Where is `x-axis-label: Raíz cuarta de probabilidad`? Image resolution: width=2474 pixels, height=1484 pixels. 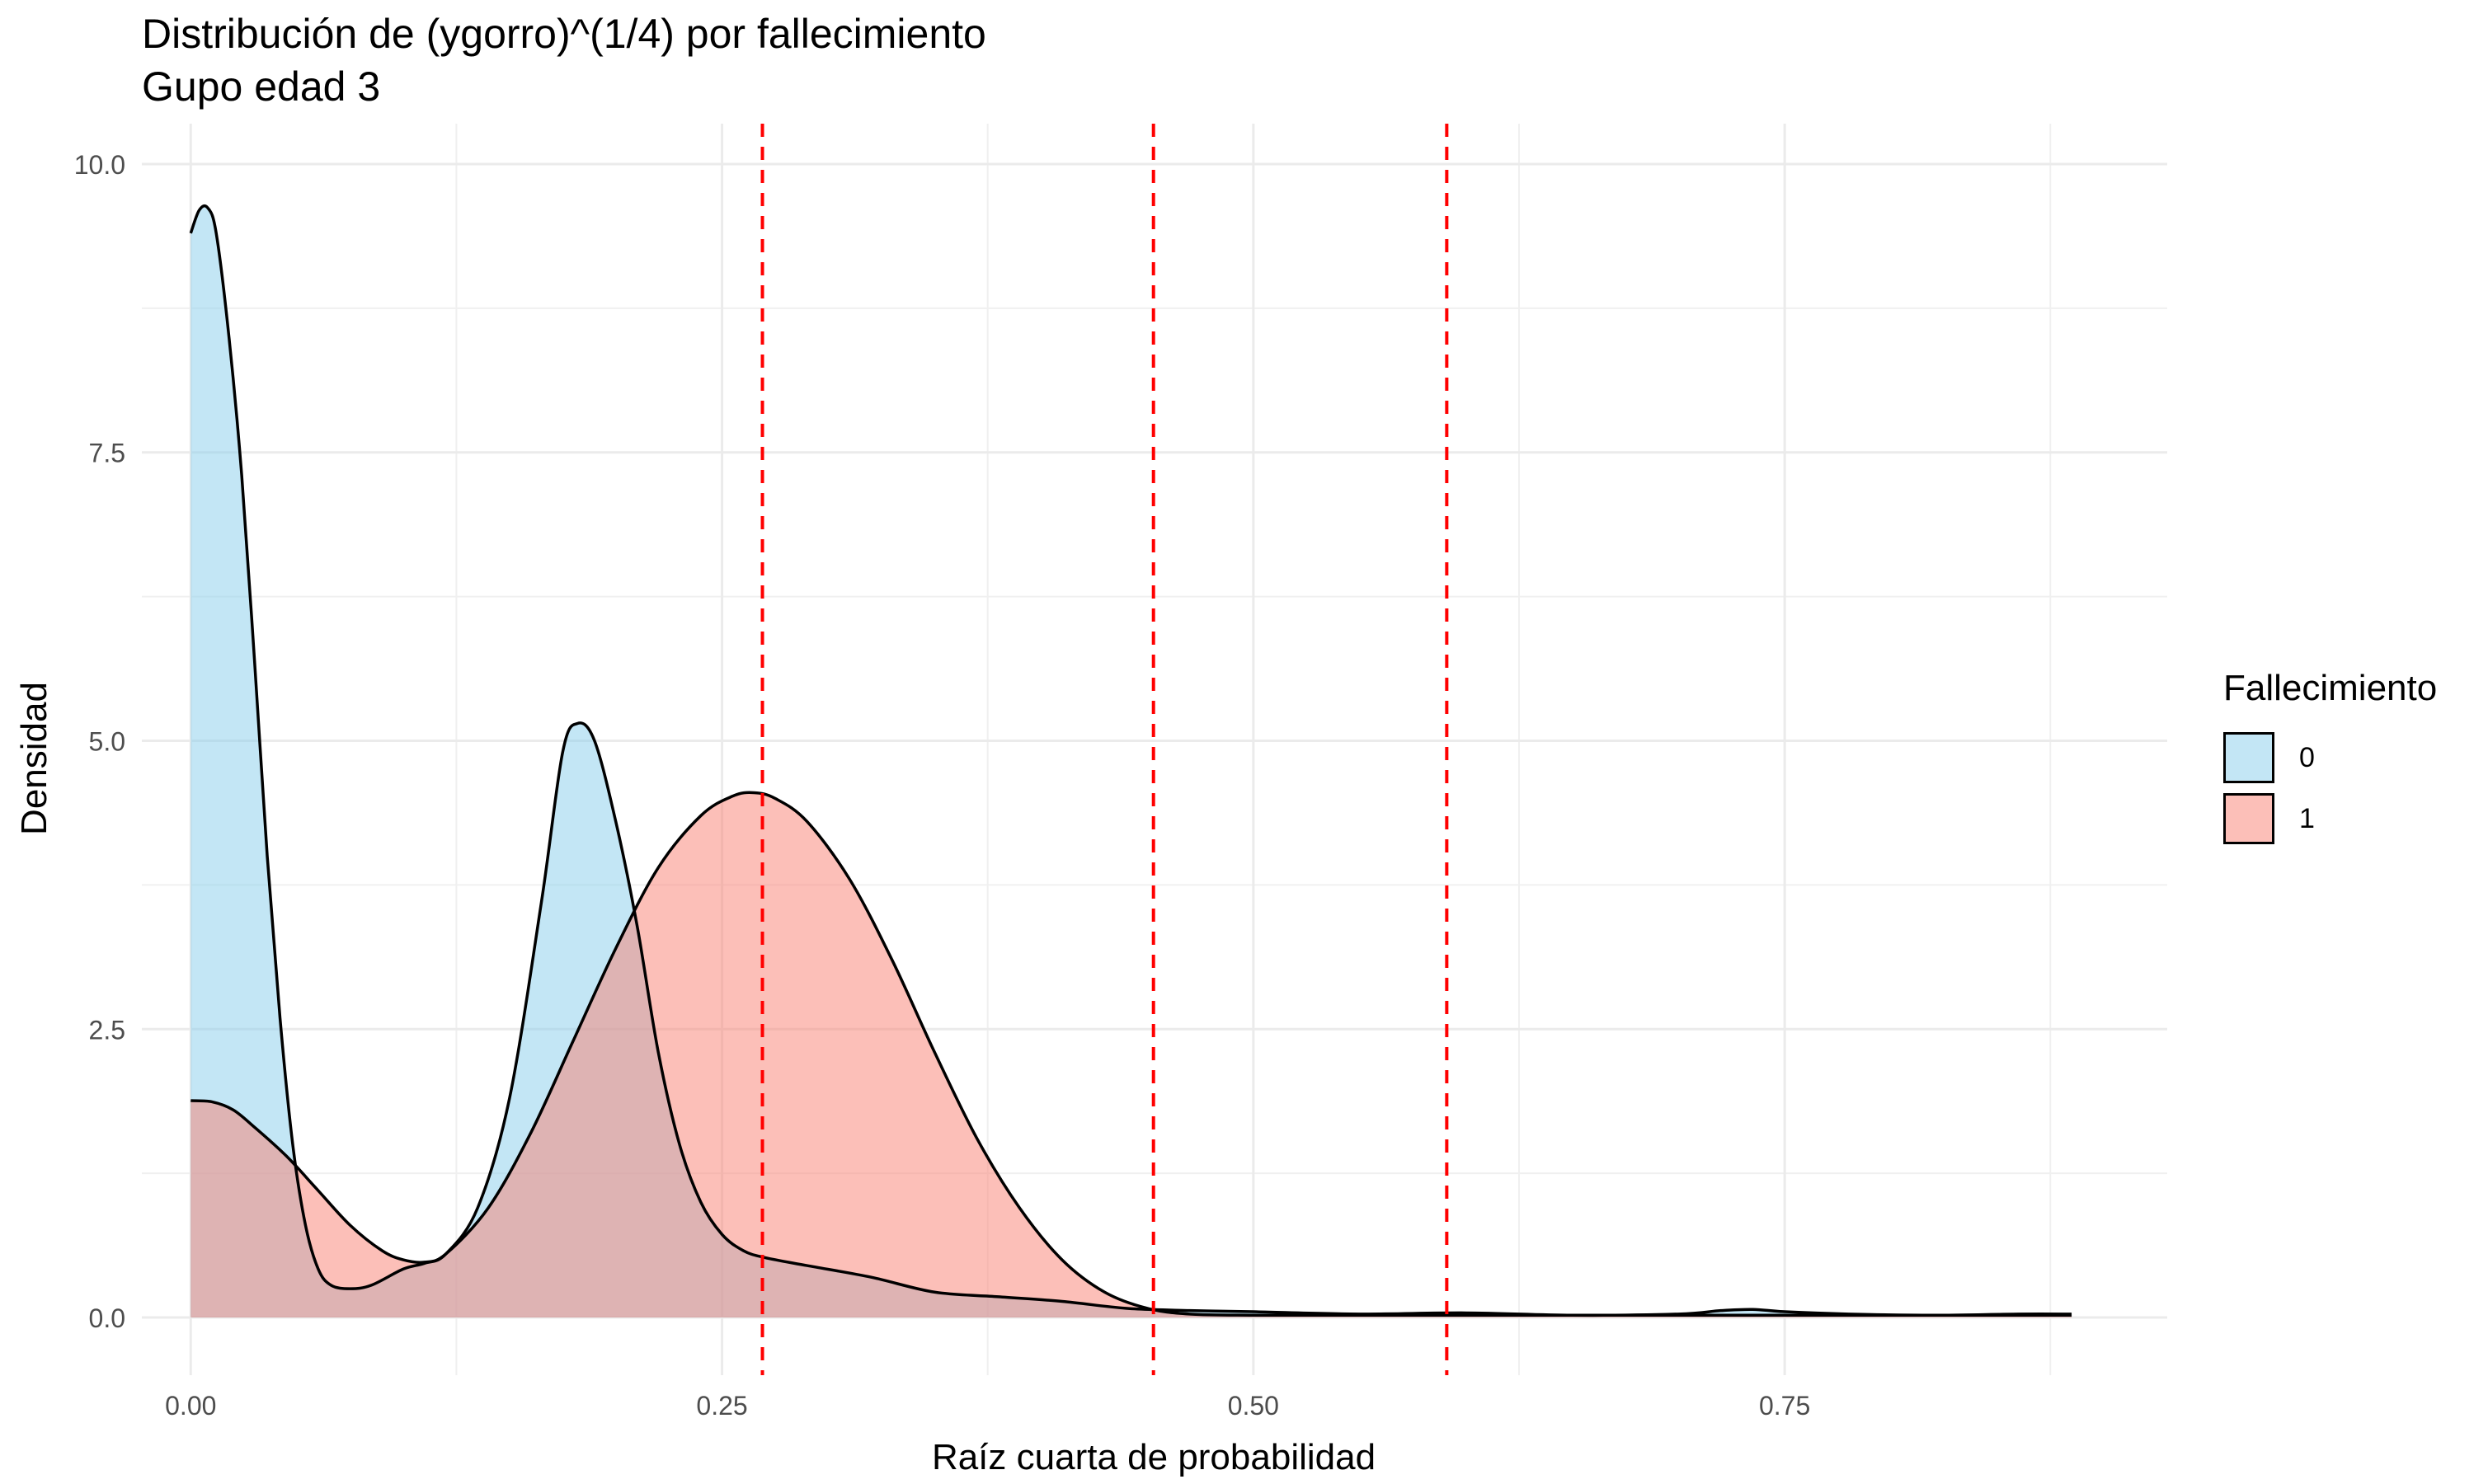 x-axis-label: Raíz cuarta de probabilidad is located at coordinates (1154, 1457).